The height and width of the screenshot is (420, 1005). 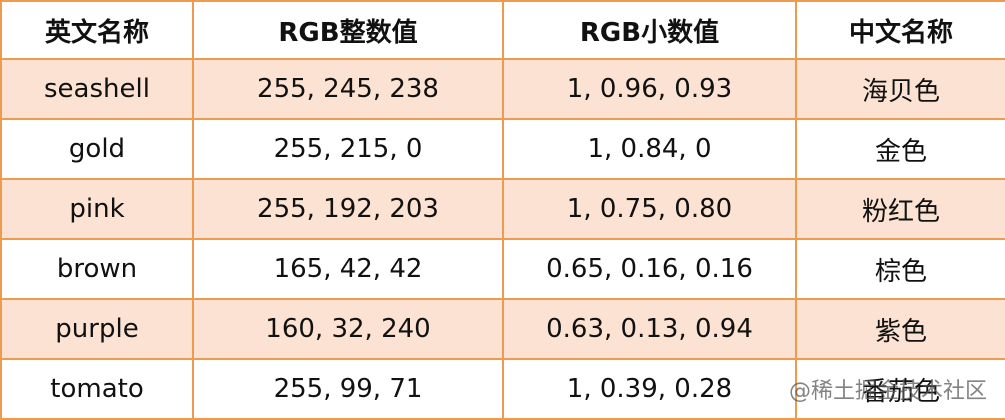 I want to click on header-cell: 英文名称, so click(x=97, y=30).